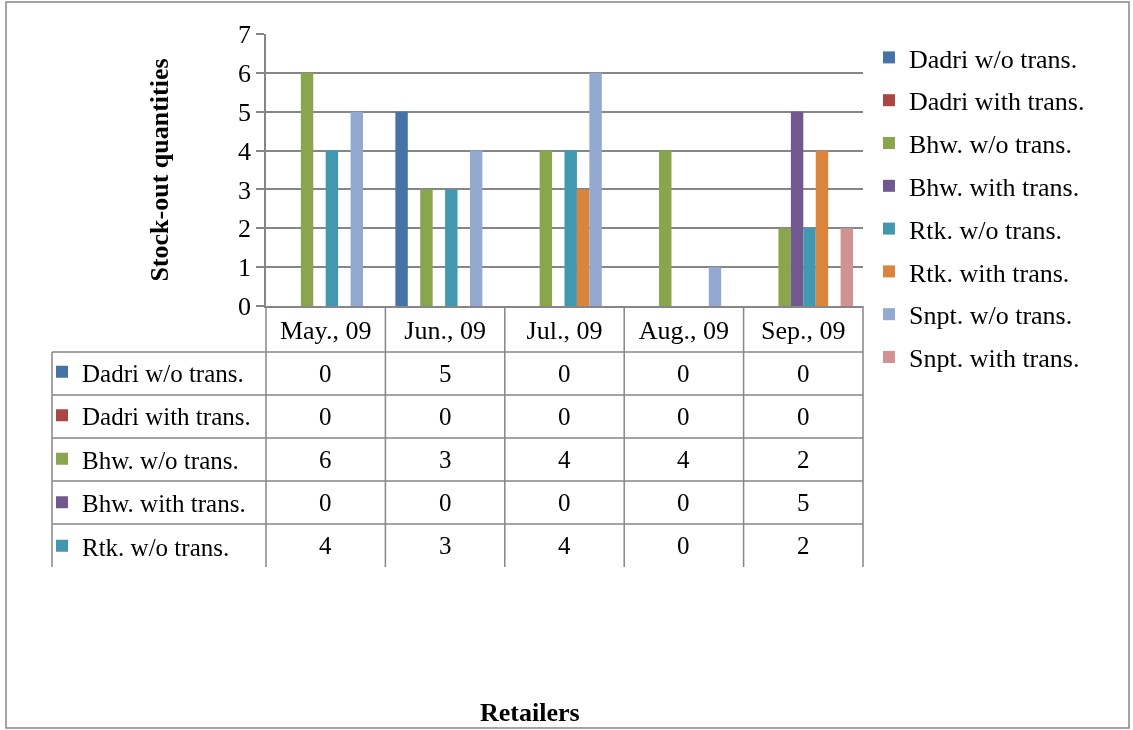 This screenshot has height=730, width=1133. I want to click on y-tick-label: 2, so click(245, 229).